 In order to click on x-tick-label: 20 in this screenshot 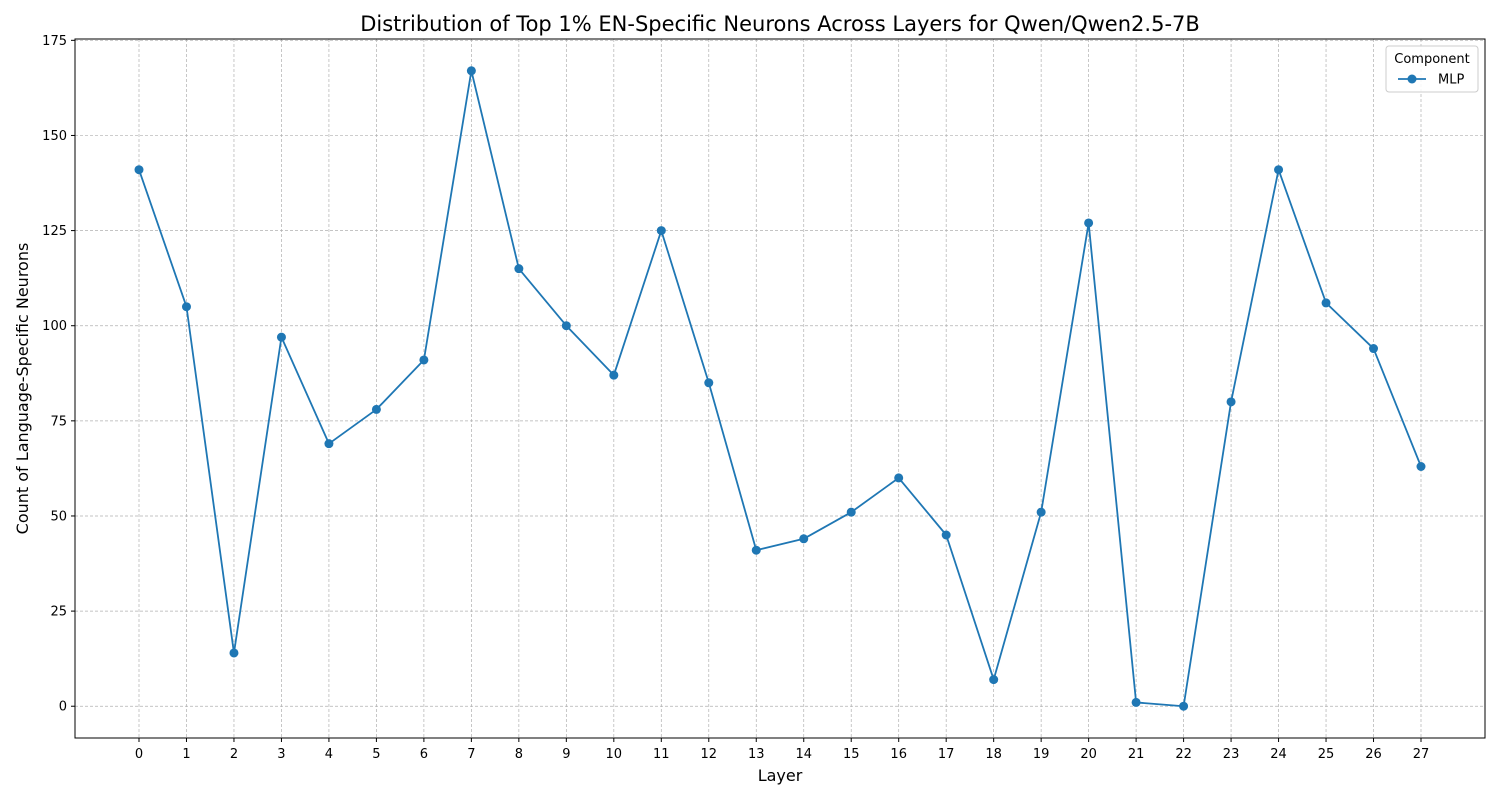, I will do `click(1088, 754)`.